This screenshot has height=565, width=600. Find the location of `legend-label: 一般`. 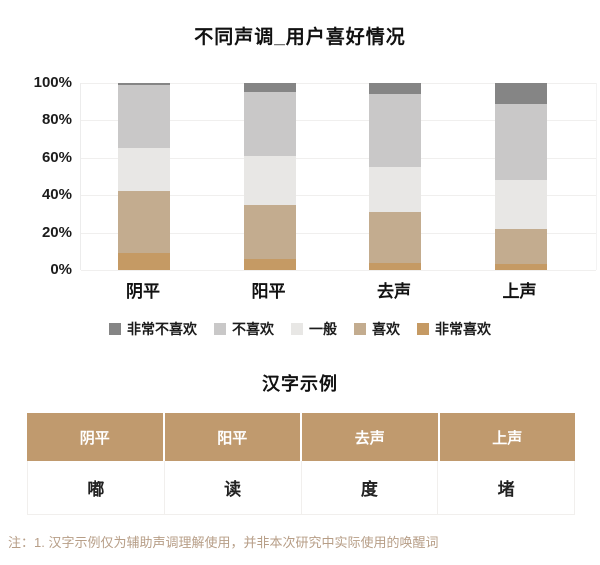

legend-label: 一般 is located at coordinates (323, 329).